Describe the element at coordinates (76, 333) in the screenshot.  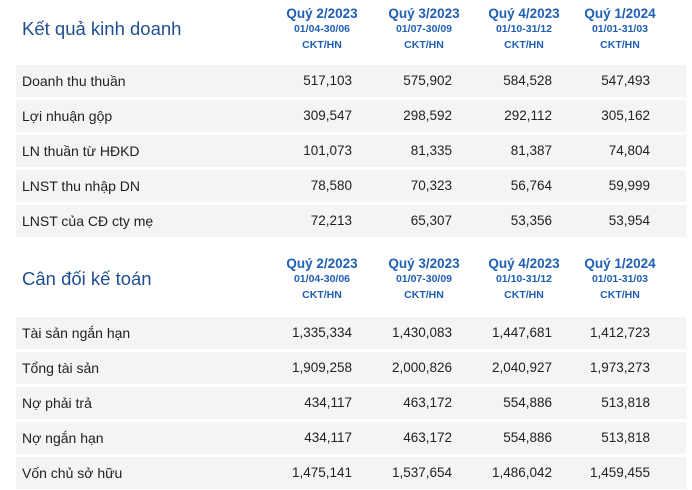
I see `row-label: Tài sản ngắn hạn` at that location.